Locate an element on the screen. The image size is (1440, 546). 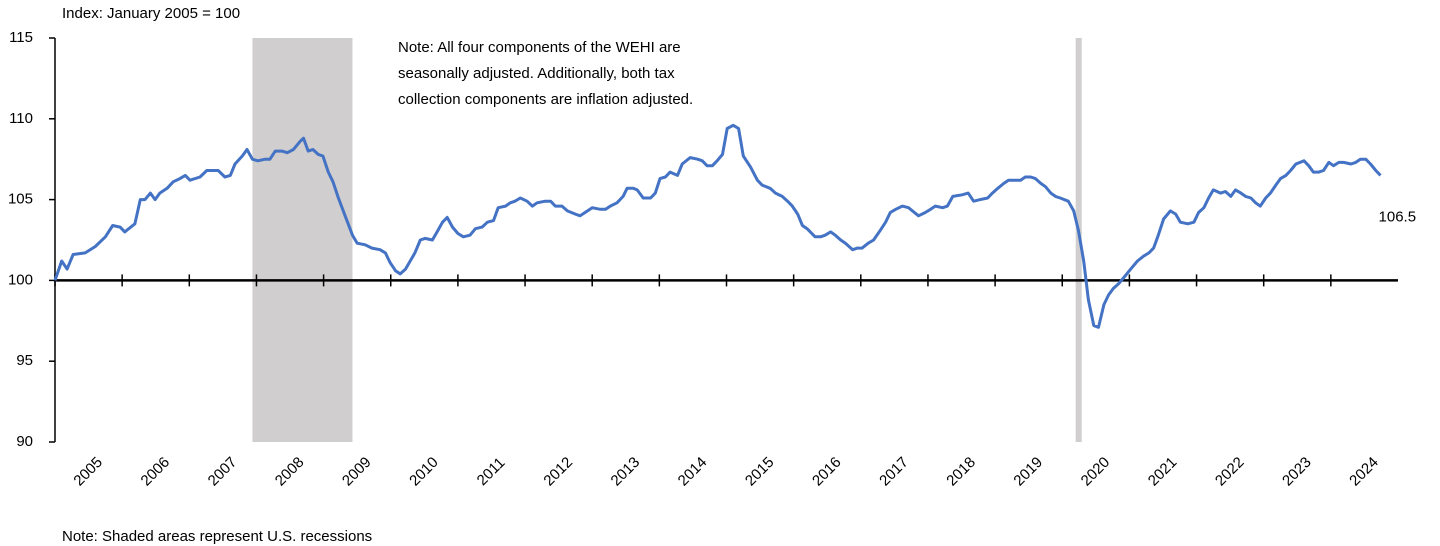
x-tick-label: 2020 is located at coordinates (1096, 472).